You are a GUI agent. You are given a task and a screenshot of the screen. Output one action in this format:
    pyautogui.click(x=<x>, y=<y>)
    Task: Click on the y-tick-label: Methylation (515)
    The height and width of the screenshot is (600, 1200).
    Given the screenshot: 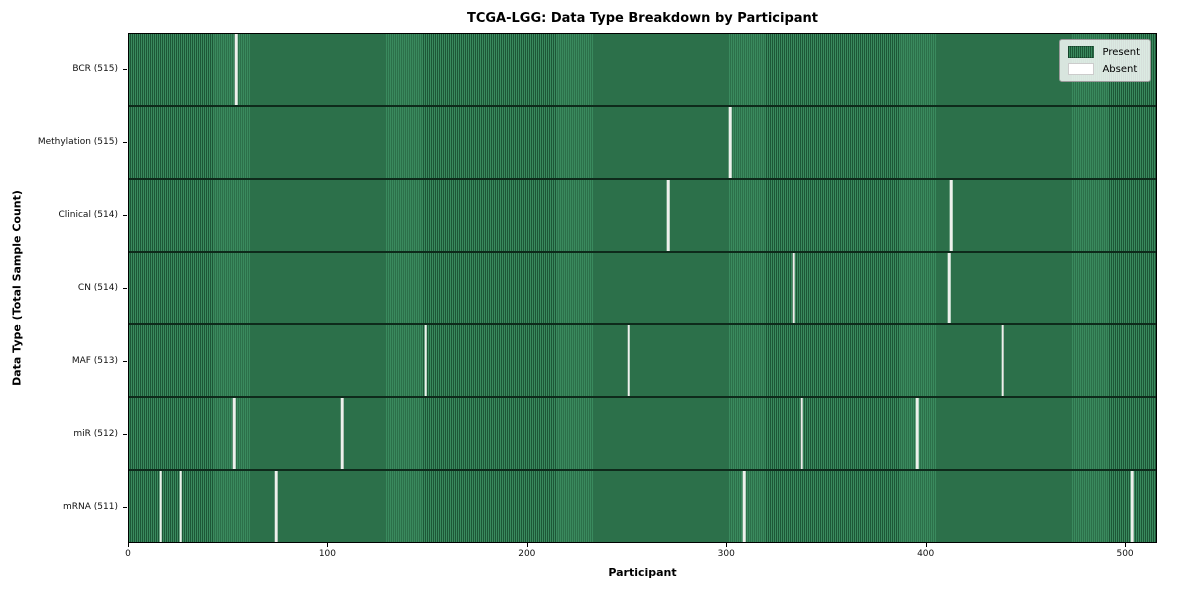 What is the action you would take?
    pyautogui.click(x=77, y=142)
    